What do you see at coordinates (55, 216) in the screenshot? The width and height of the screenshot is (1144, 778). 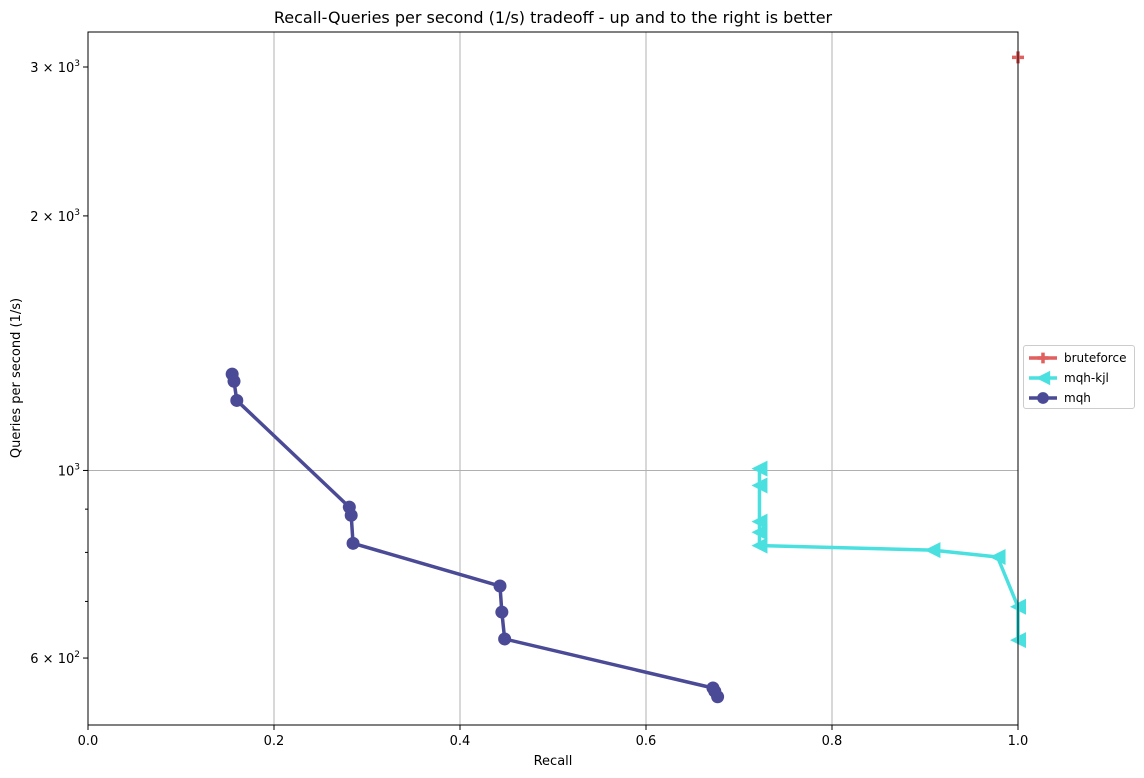 I see `y-tick-label: 2 × 10³` at bounding box center [55, 216].